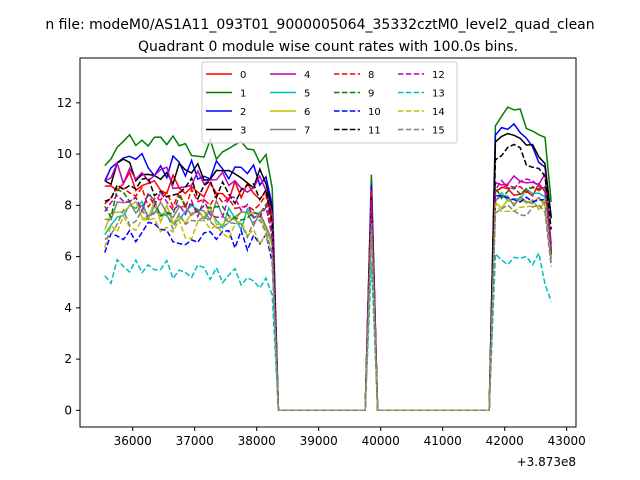 This screenshot has width=640, height=480. Describe the element at coordinates (438, 131) in the screenshot. I see `legend-label: 15` at that location.